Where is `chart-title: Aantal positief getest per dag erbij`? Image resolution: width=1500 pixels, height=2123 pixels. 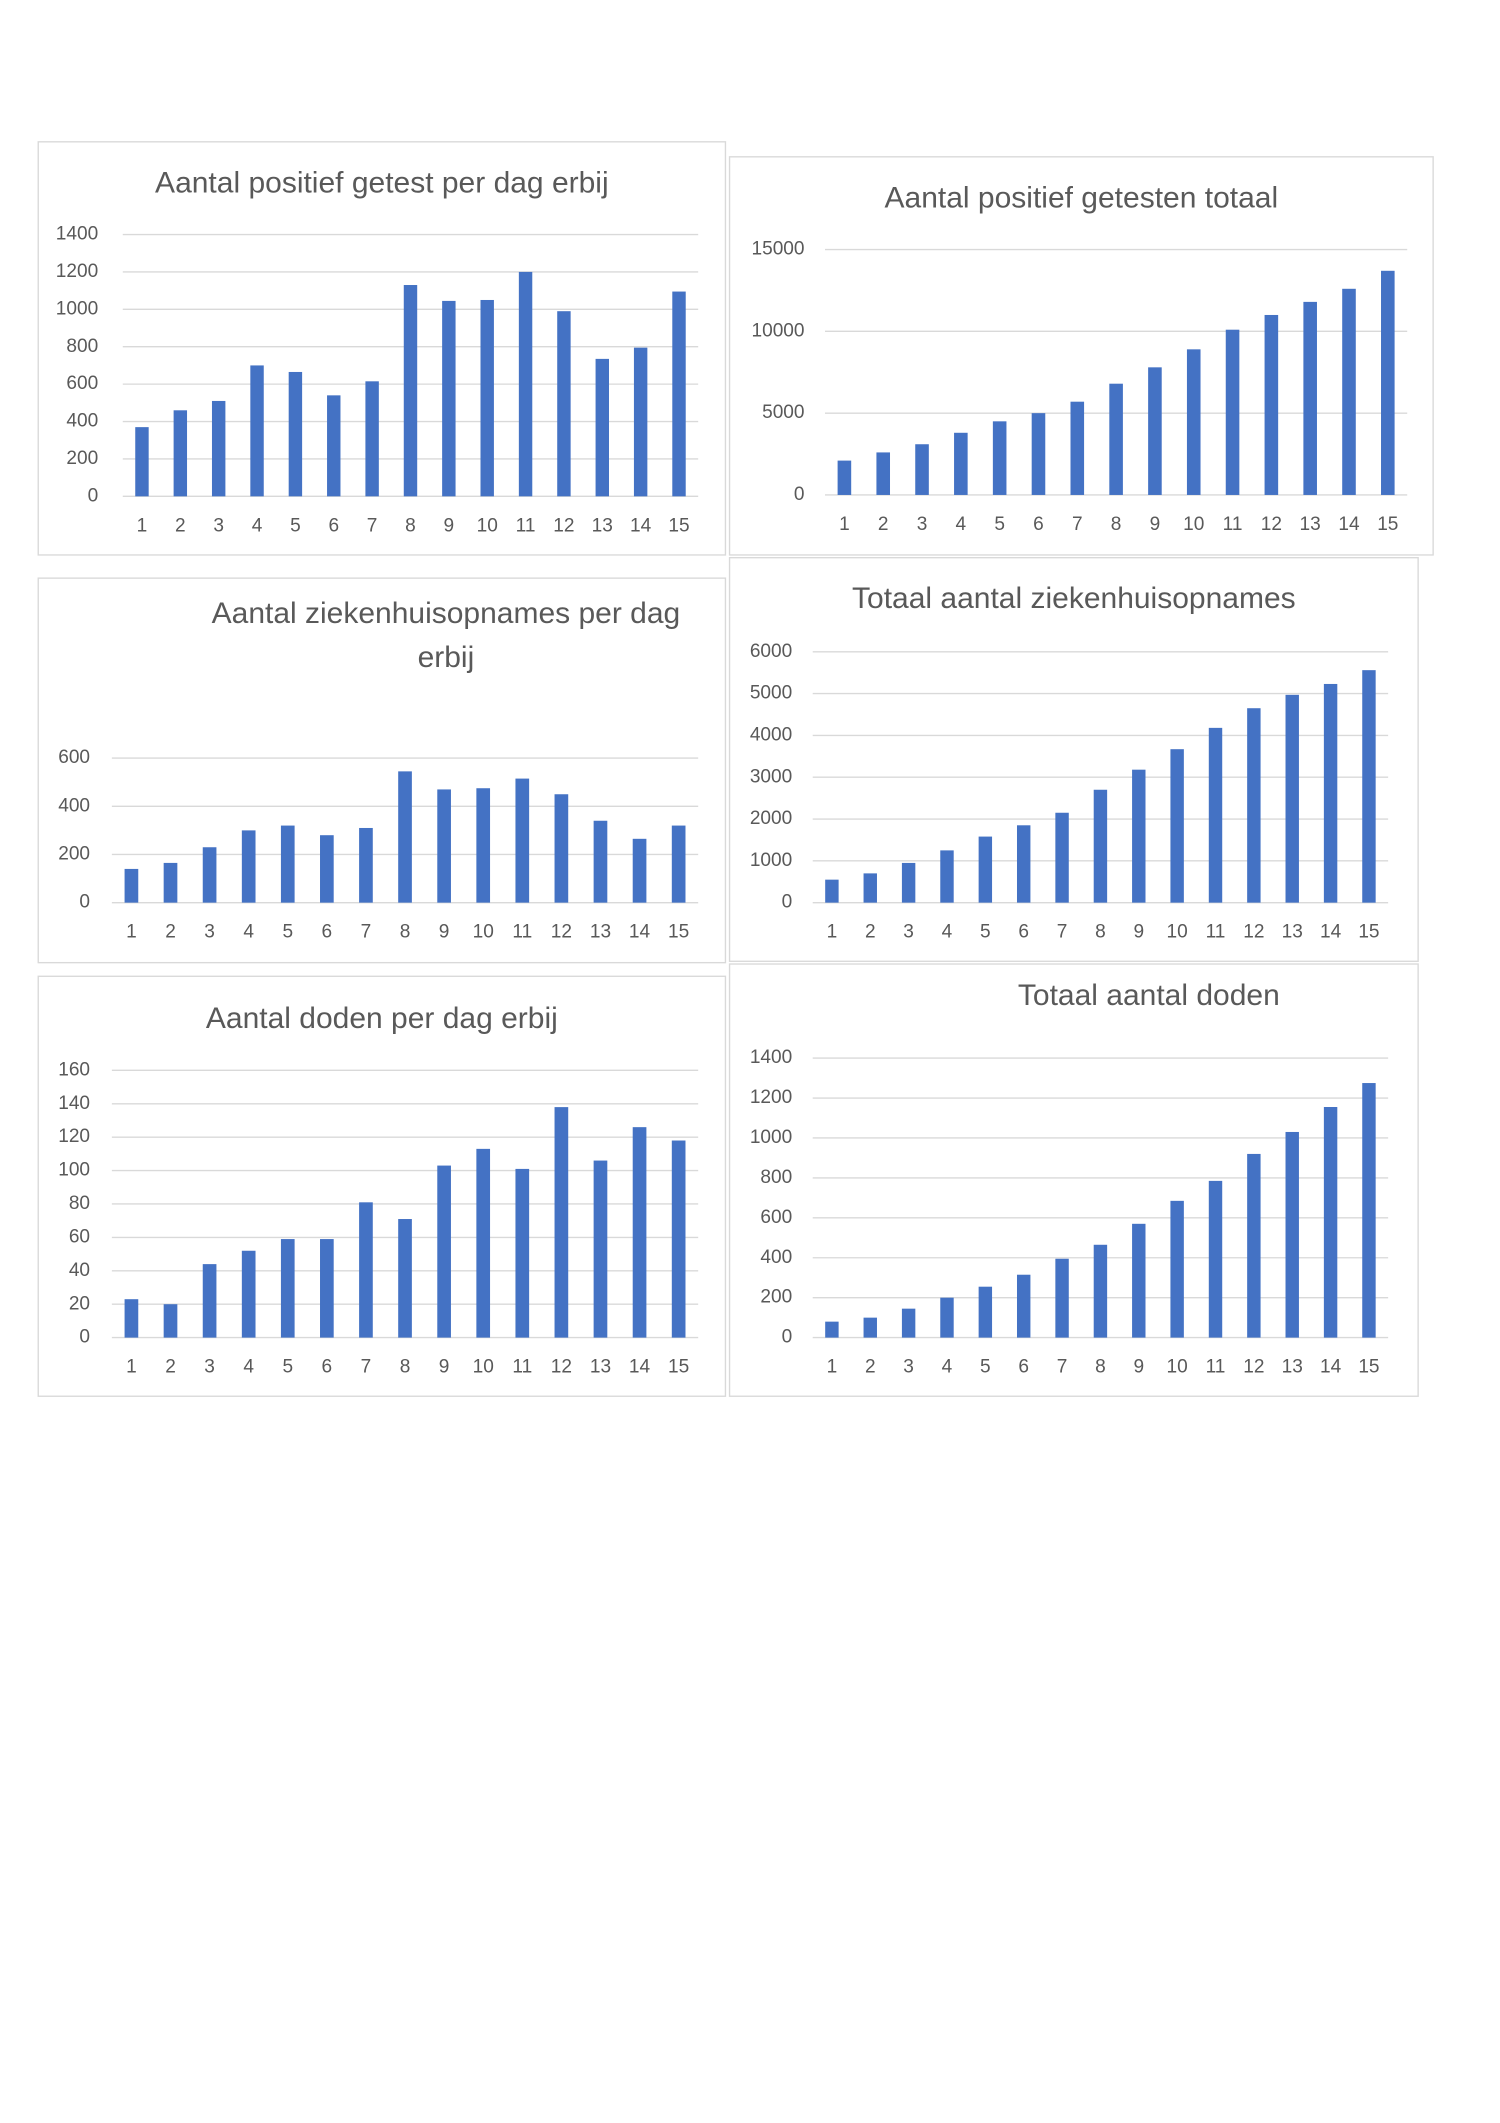
chart-title: Aantal positief getest per dag erbij is located at coordinates (382, 182).